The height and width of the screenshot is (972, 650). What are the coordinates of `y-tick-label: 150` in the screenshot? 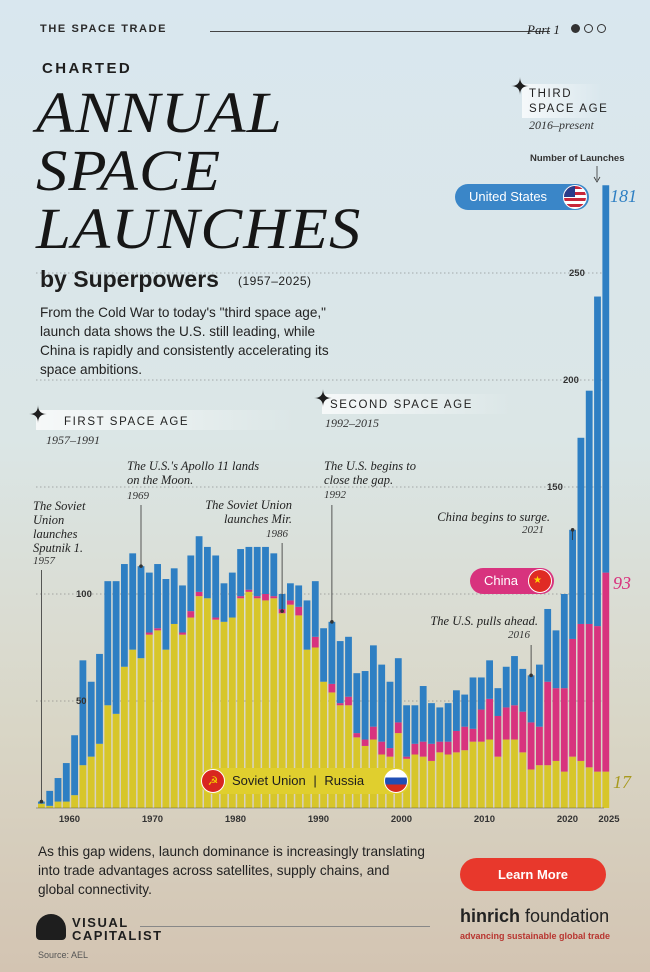 It's located at (555, 487).